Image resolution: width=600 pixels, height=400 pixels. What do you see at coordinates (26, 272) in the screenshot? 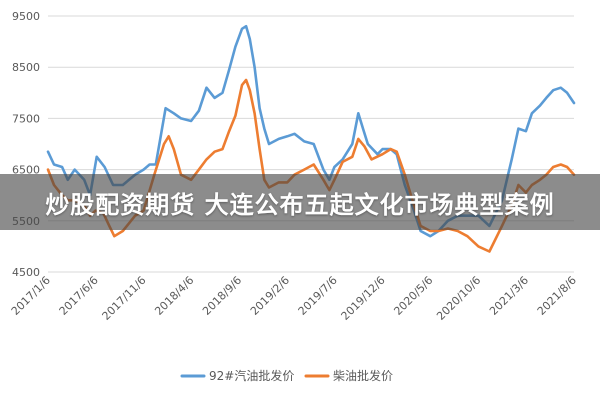
I see `y-tick-label: 4500` at bounding box center [26, 272].